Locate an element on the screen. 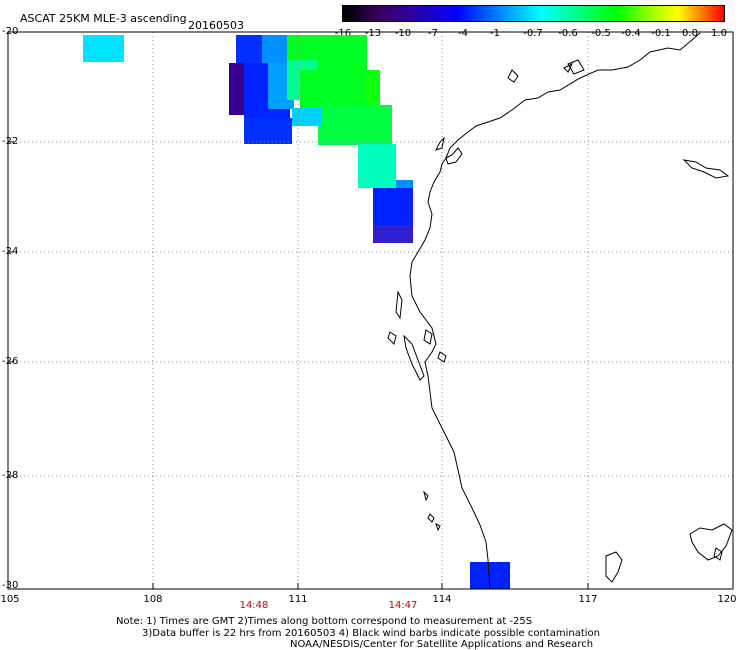 The width and height of the screenshot is (740, 650). date-label: 20160503 is located at coordinates (216, 25).